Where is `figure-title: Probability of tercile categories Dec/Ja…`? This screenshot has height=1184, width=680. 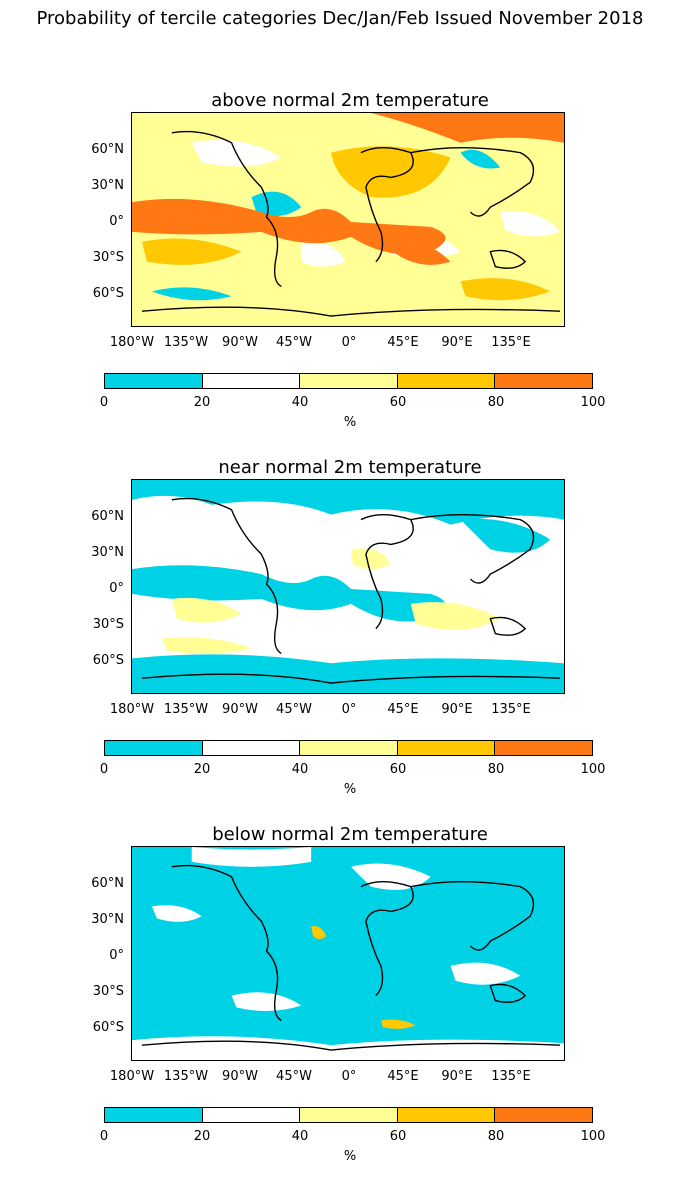
figure-title: Probability of tercile categories Dec/Ja… is located at coordinates (340, 18).